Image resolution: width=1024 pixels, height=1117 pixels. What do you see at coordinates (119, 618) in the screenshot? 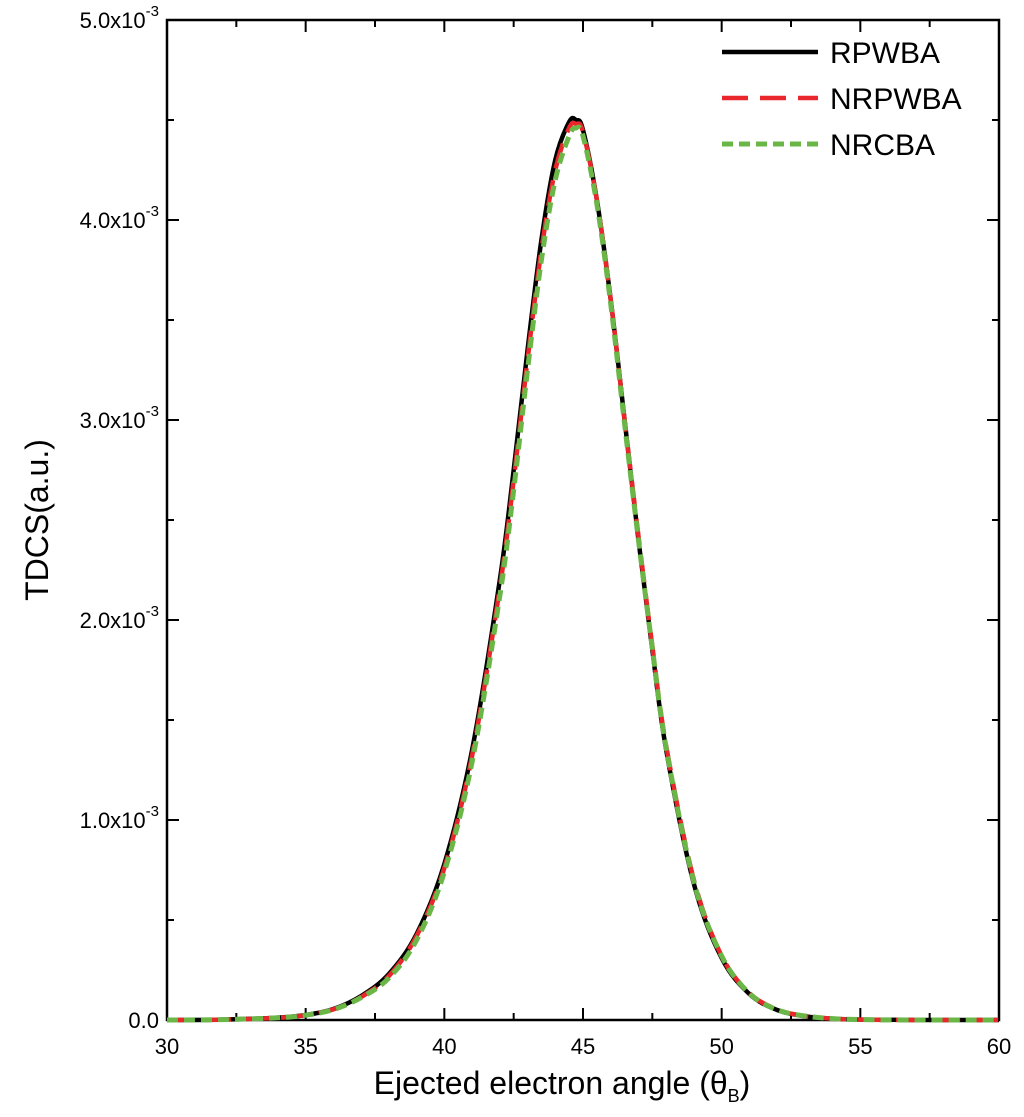
I see `y-tick-label: 2.0x10⁻³` at bounding box center [119, 618].